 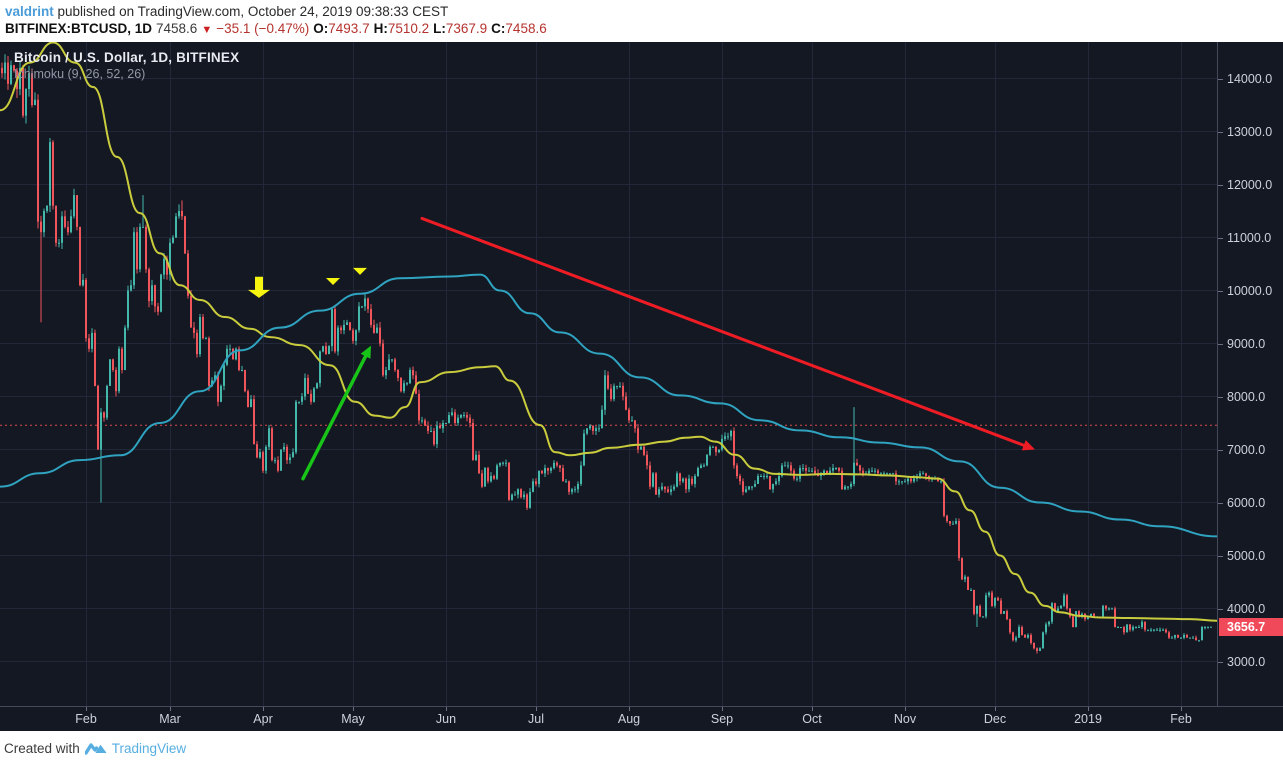 What do you see at coordinates (446, 719) in the screenshot?
I see `time-axis-label: Jun` at bounding box center [446, 719].